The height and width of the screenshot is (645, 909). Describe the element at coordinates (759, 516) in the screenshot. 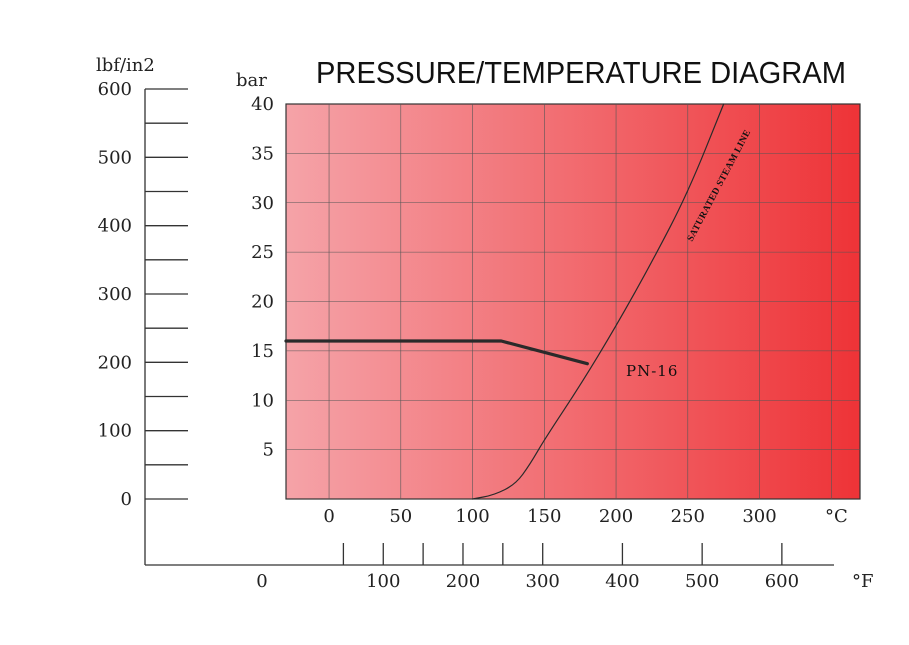

I see `celsius-tick-label: 300` at that location.